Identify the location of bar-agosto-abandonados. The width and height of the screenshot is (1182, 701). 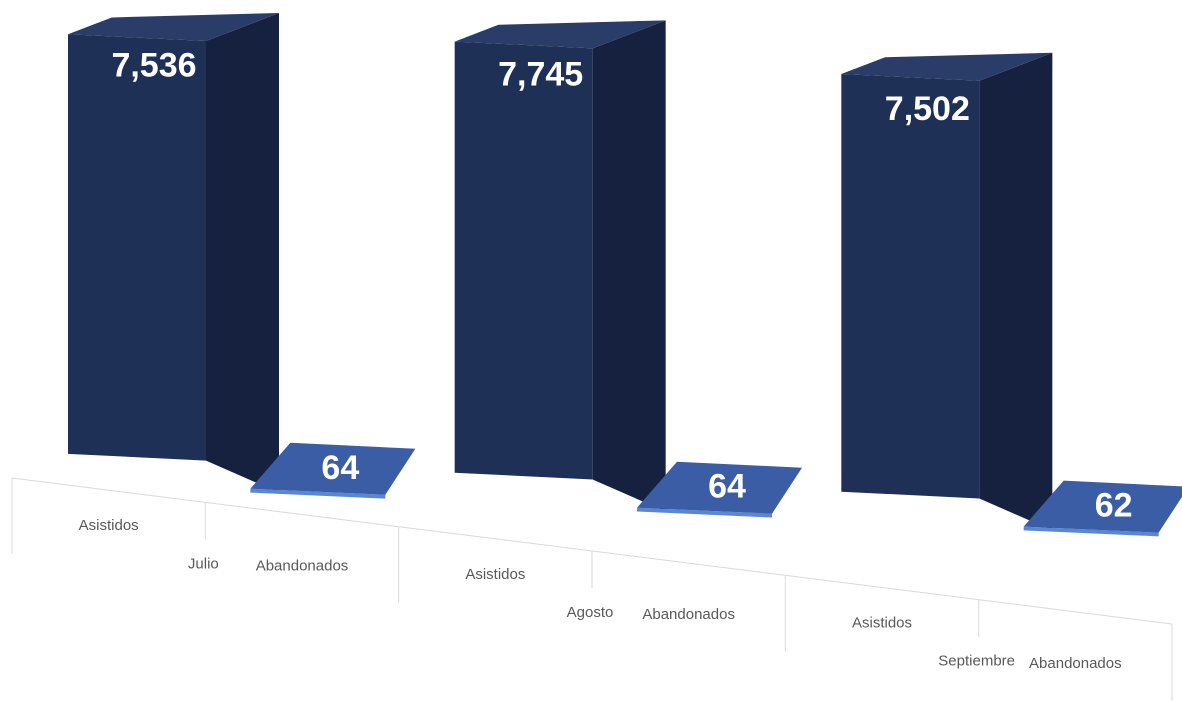
(719, 489).